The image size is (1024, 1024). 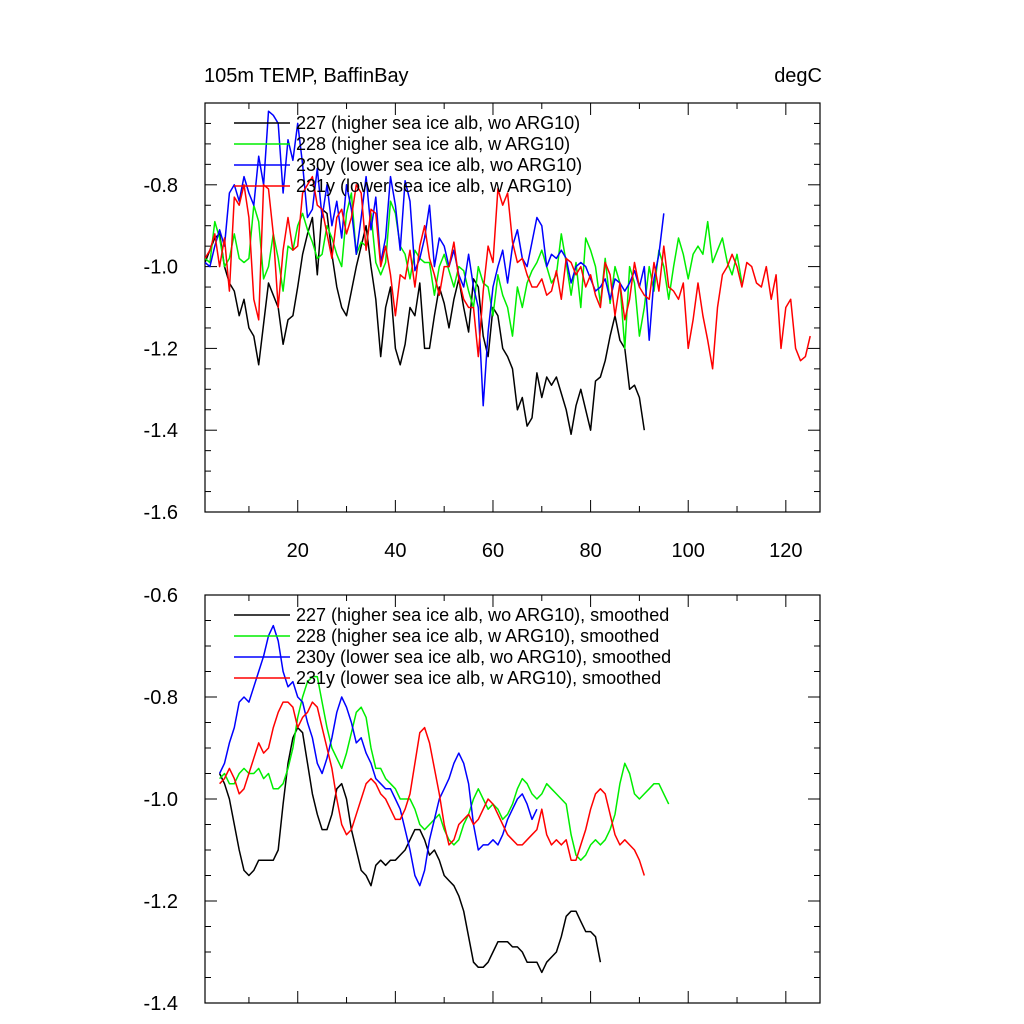 What do you see at coordinates (161, 596) in the screenshot?
I see `y-tick-label: -0.6` at bounding box center [161, 596].